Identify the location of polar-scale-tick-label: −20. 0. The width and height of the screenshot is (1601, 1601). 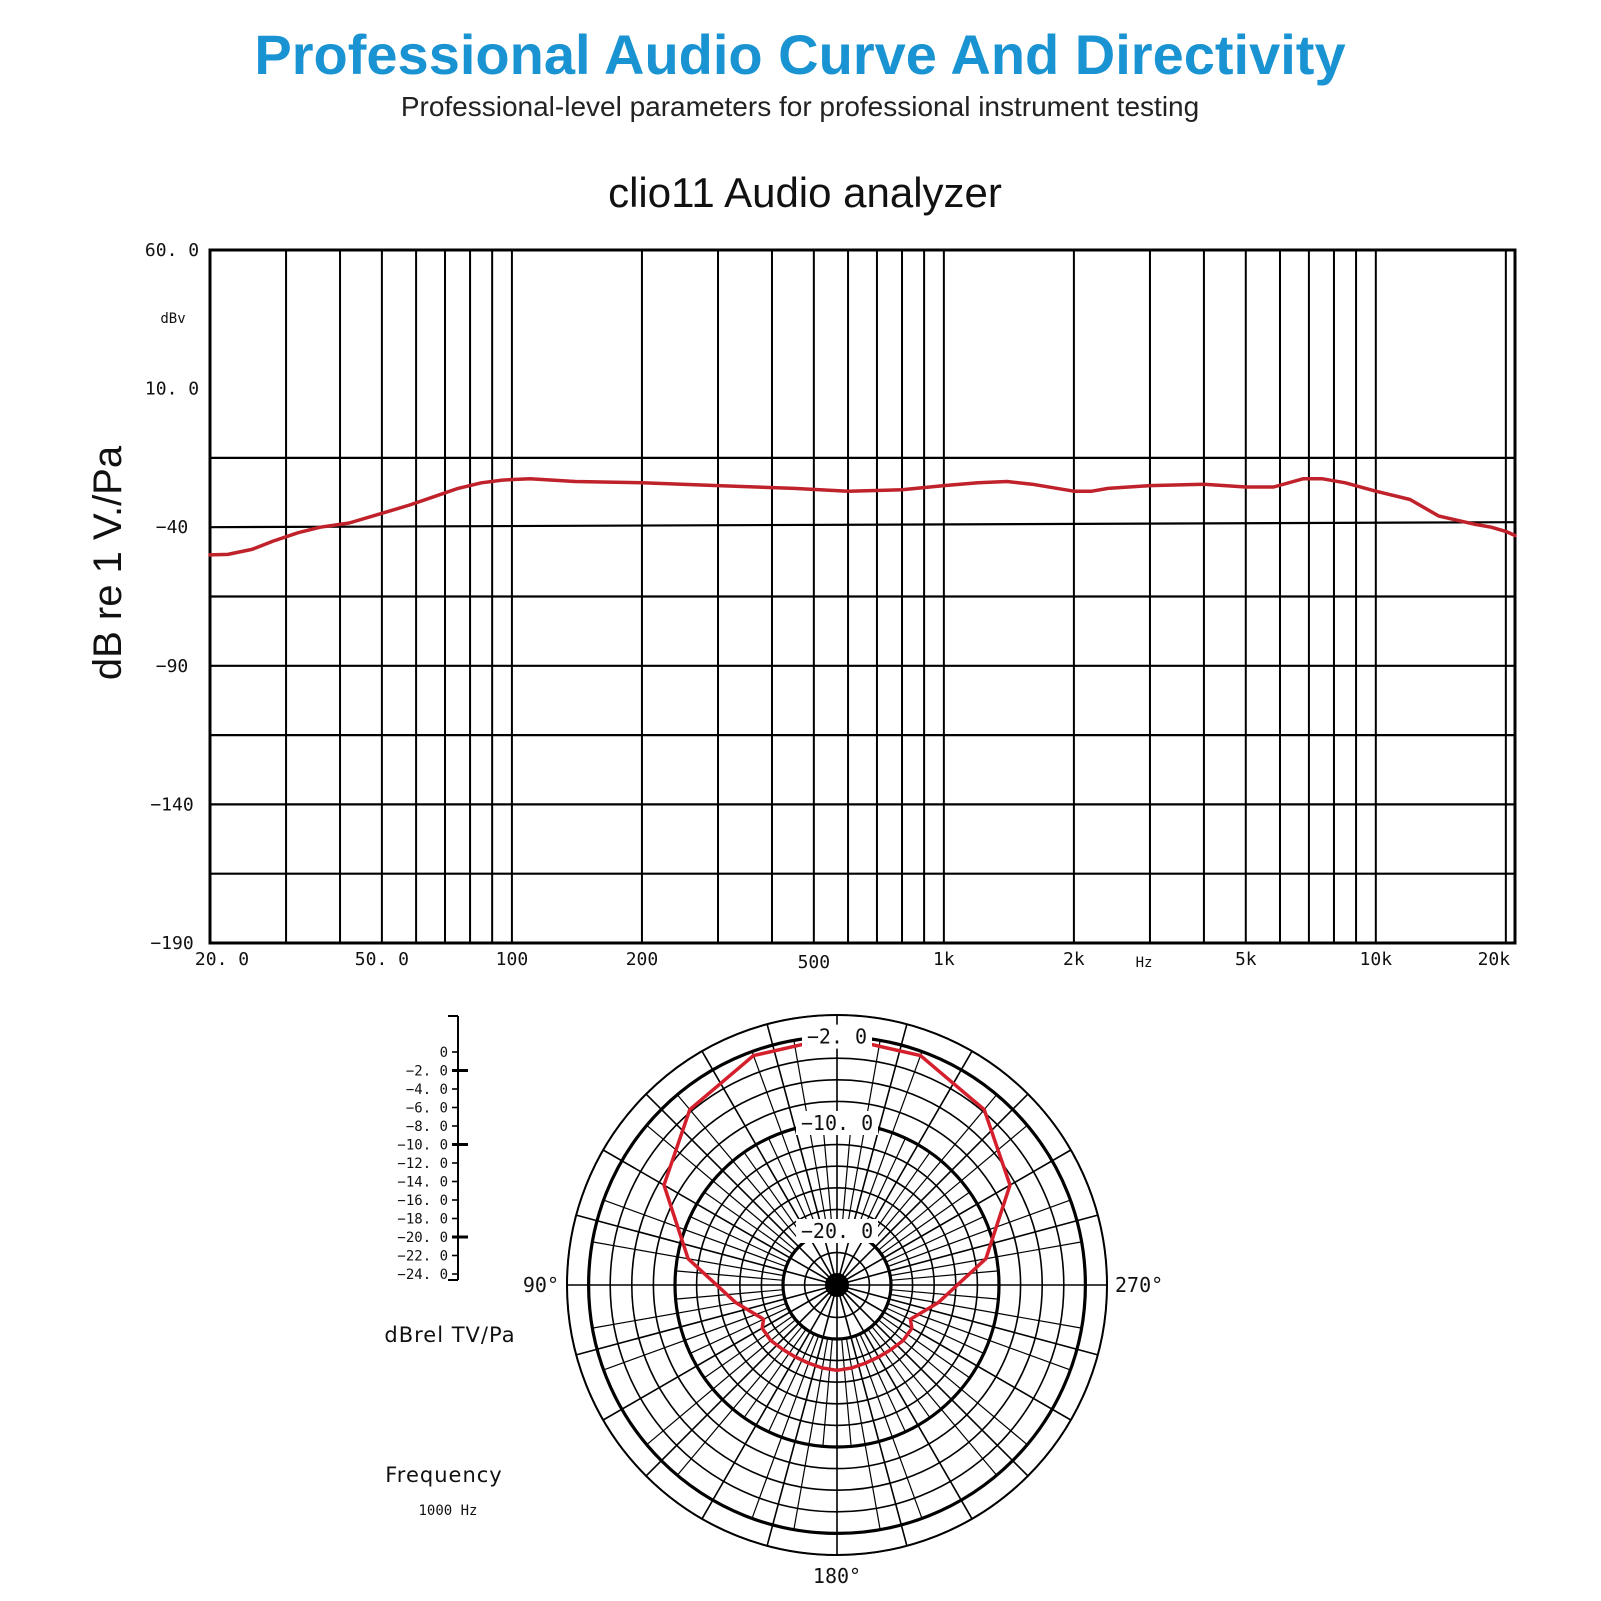
(422, 1238).